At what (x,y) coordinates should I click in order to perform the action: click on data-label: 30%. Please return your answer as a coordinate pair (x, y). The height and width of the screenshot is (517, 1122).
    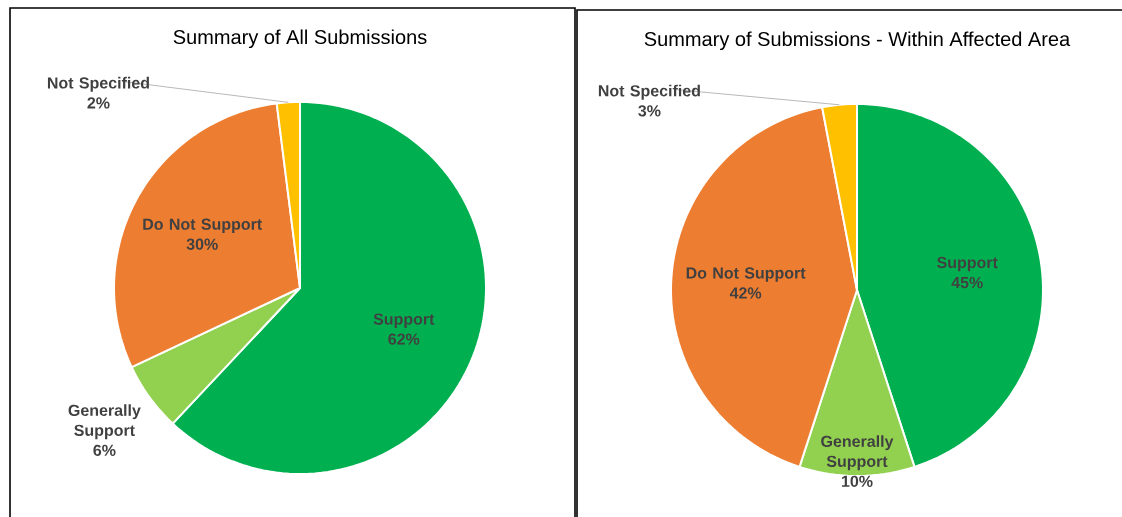
    Looking at the image, I should click on (202, 244).